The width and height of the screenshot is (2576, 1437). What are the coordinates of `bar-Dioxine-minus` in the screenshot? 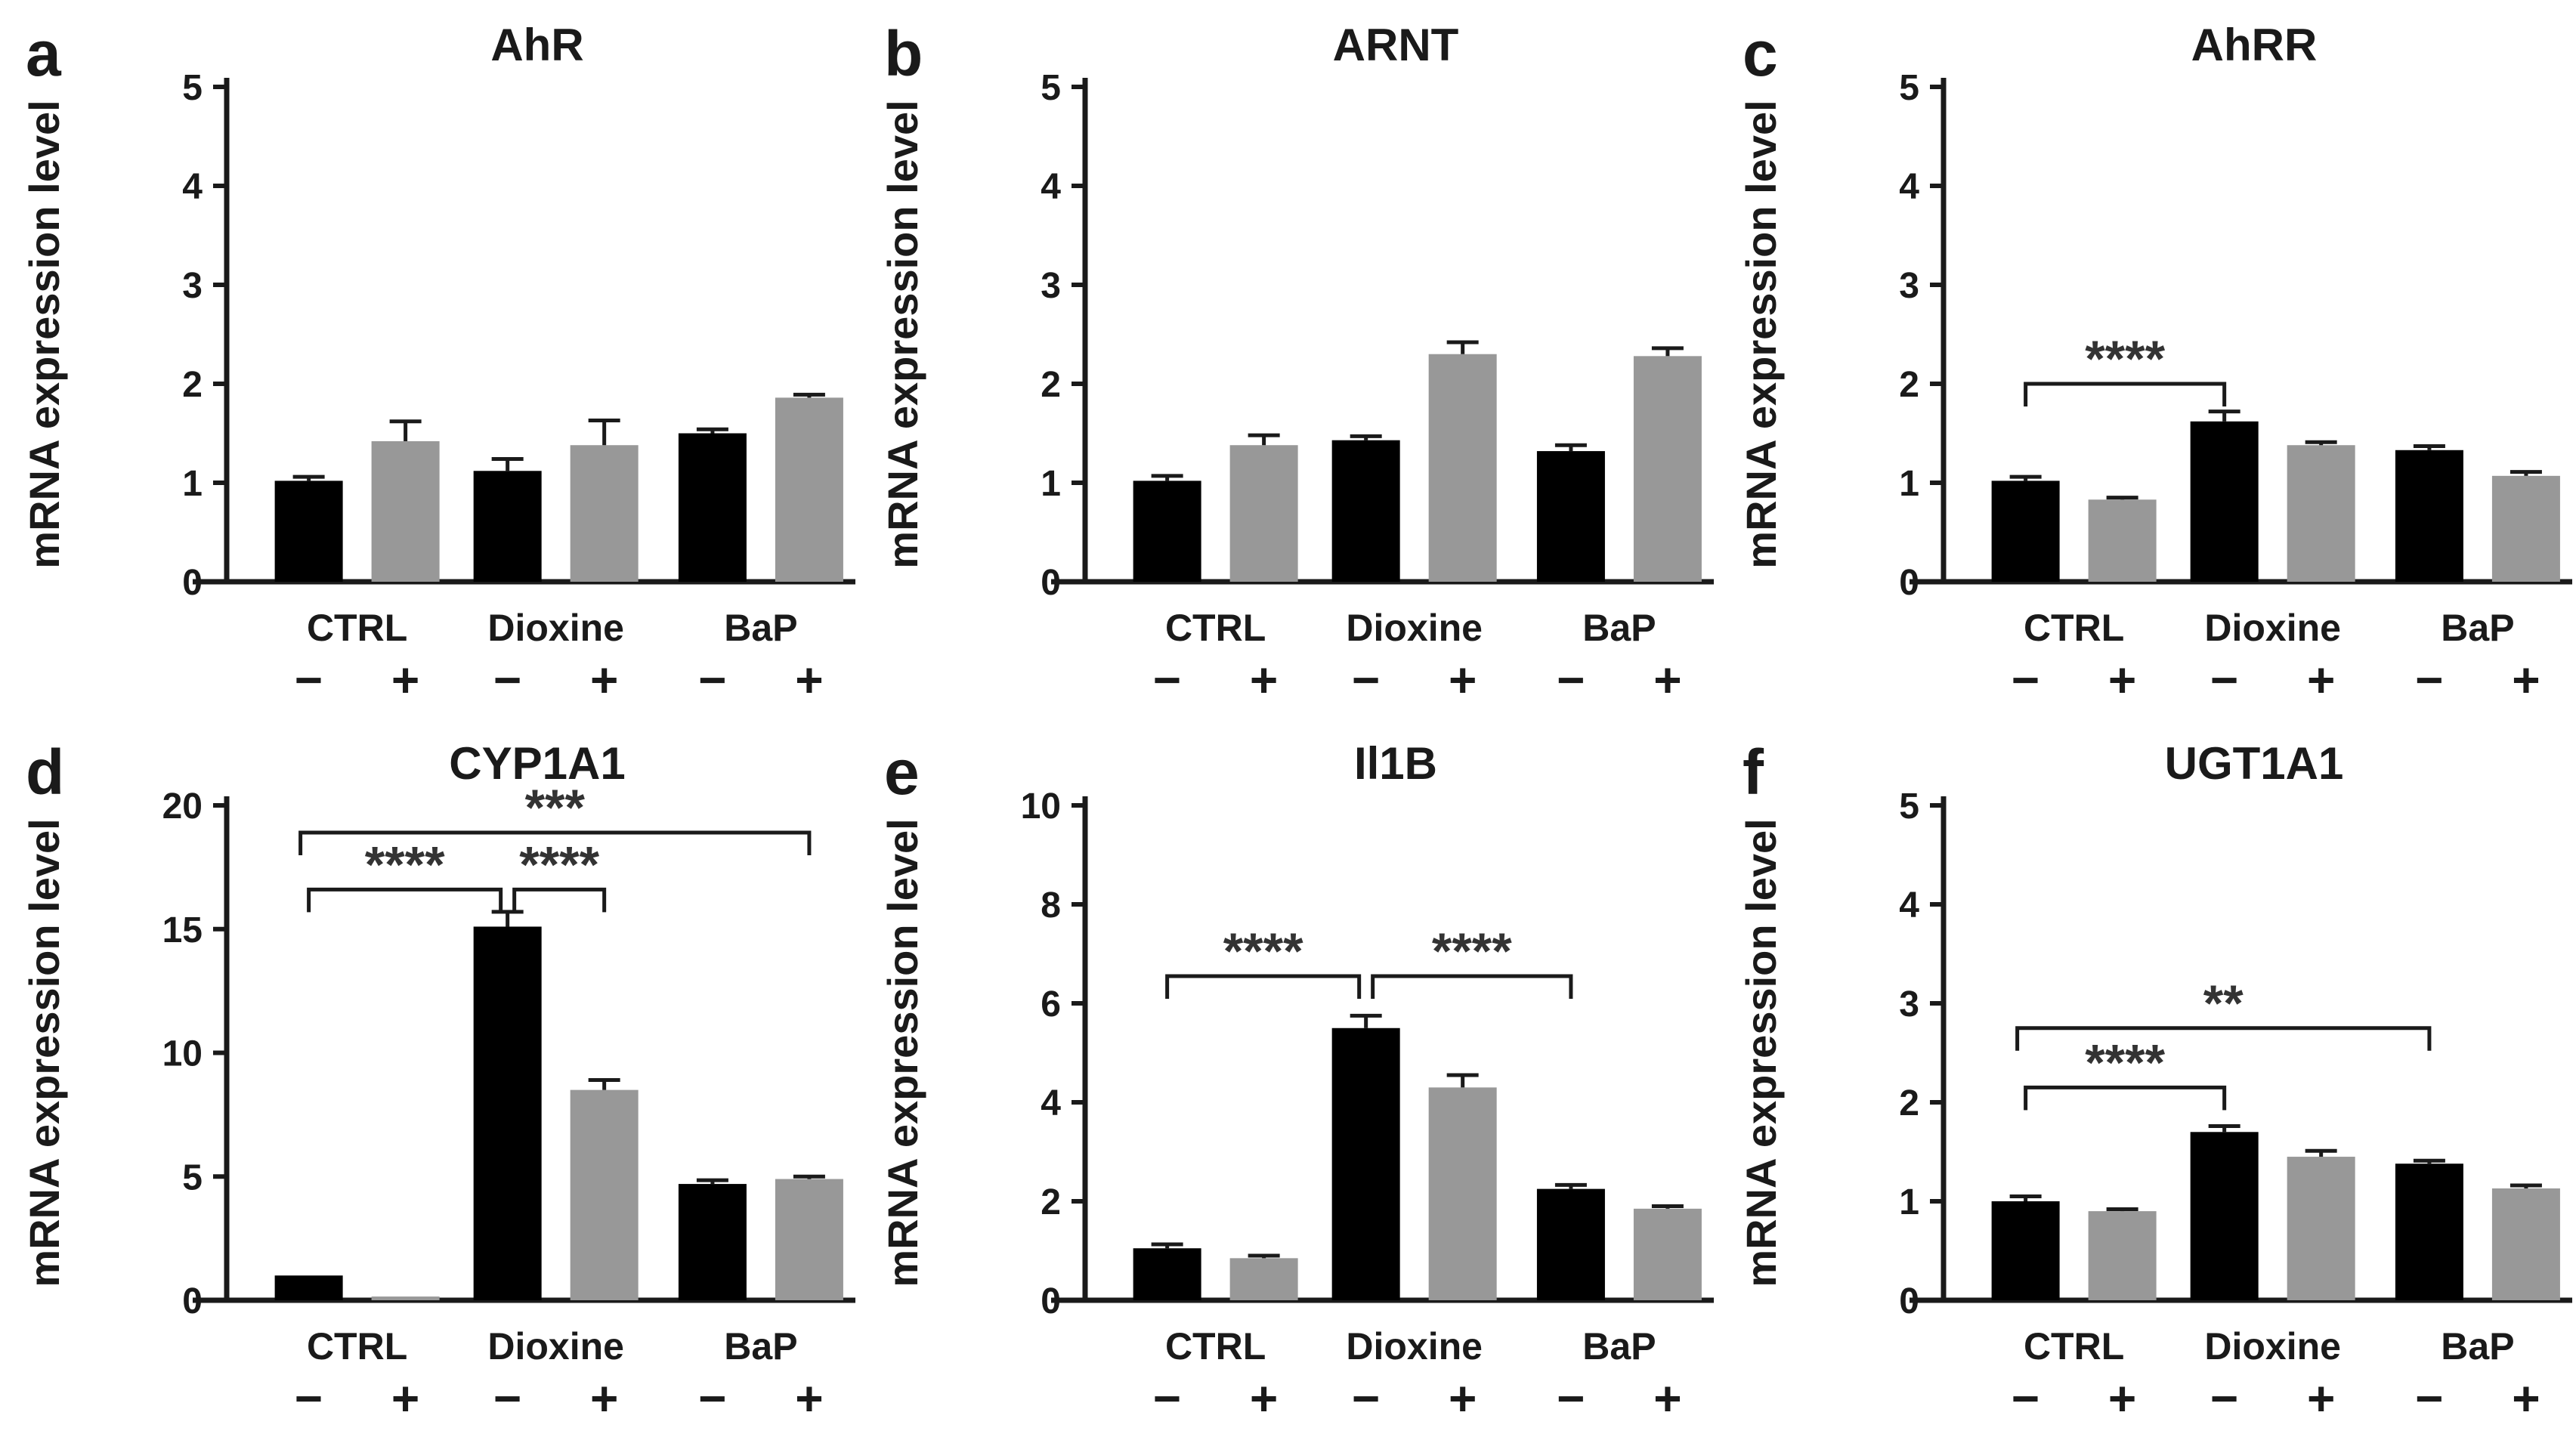 It's located at (1365, 511).